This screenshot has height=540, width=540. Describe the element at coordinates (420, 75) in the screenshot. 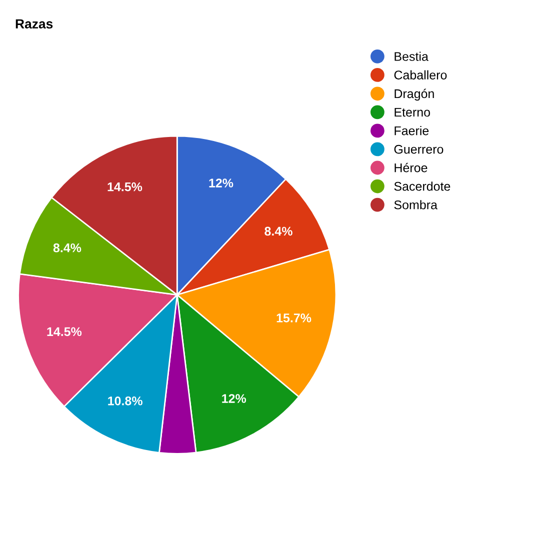

I see `legend-label: Caballero` at that location.